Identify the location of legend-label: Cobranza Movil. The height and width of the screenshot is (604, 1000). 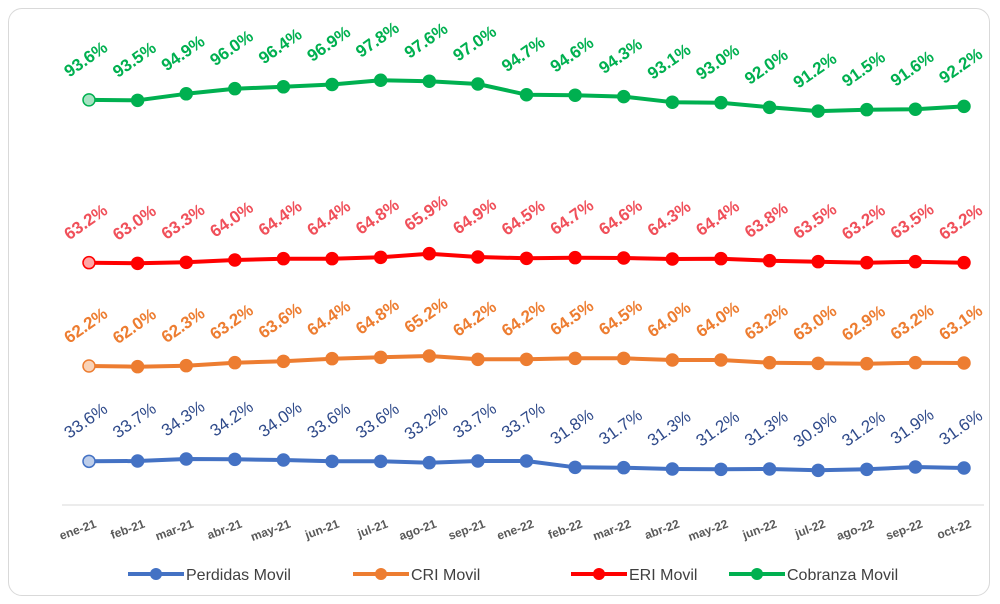
(842, 575).